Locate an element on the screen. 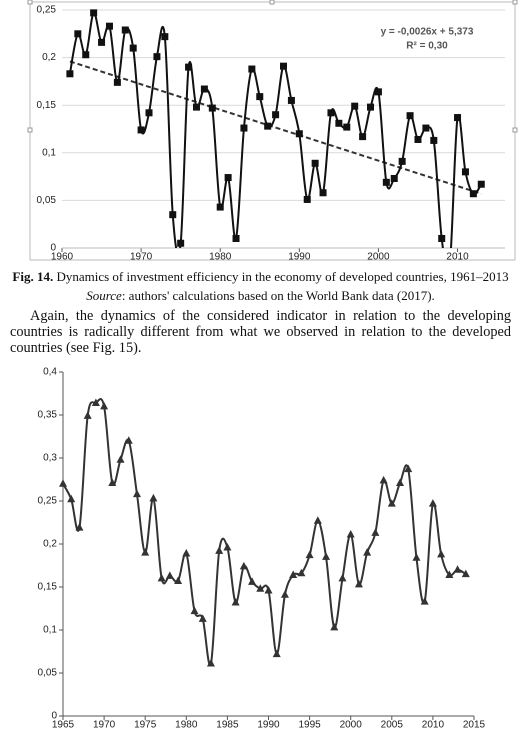 Image resolution: width=521 pixels, height=735 pixels. x-tick-label: 1995 is located at coordinates (309, 725).